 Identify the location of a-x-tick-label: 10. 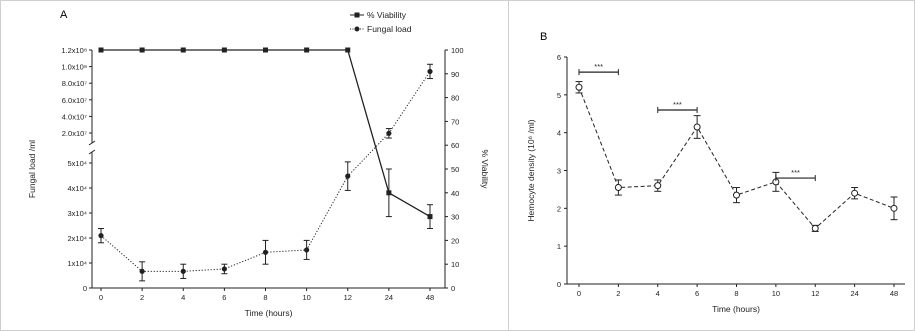
(306, 297).